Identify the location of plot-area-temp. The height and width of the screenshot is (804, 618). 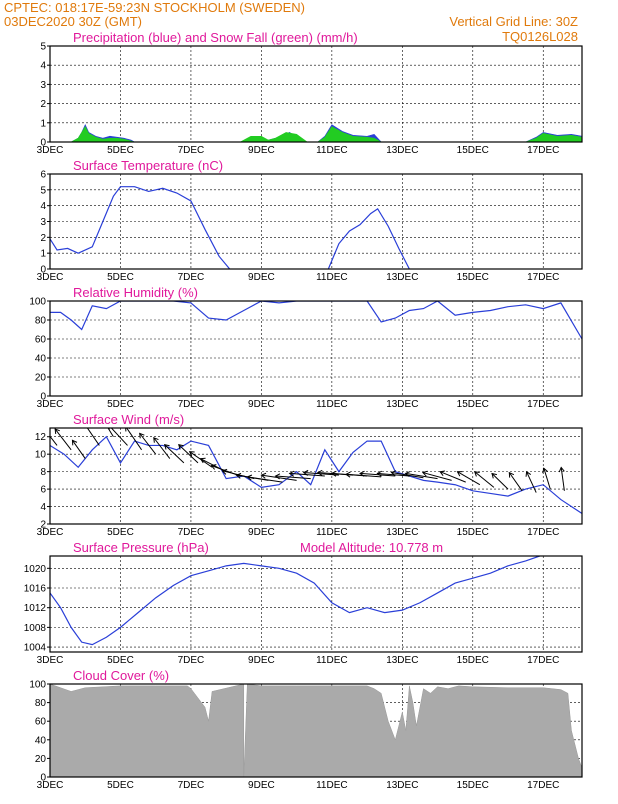
(230, 227).